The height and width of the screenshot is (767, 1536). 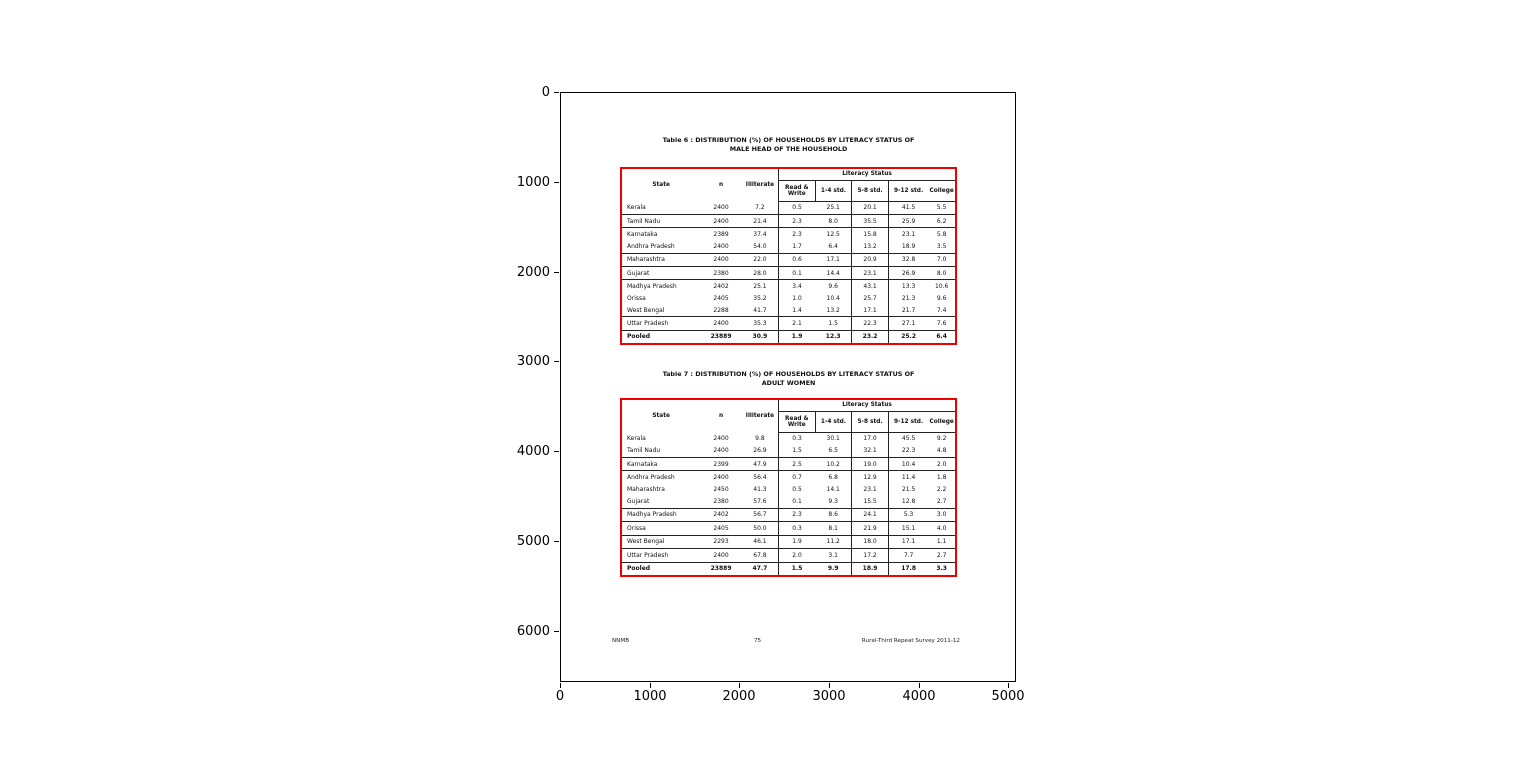 What do you see at coordinates (870, 541) in the screenshot?
I see `value-cell: 18.0` at bounding box center [870, 541].